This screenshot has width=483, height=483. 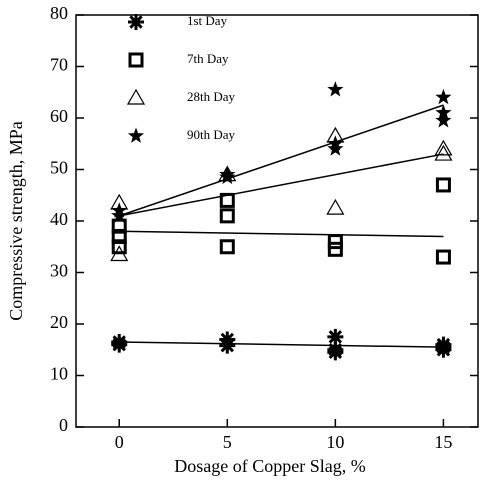 What do you see at coordinates (59, 65) in the screenshot?
I see `y-tick-label: 70` at bounding box center [59, 65].